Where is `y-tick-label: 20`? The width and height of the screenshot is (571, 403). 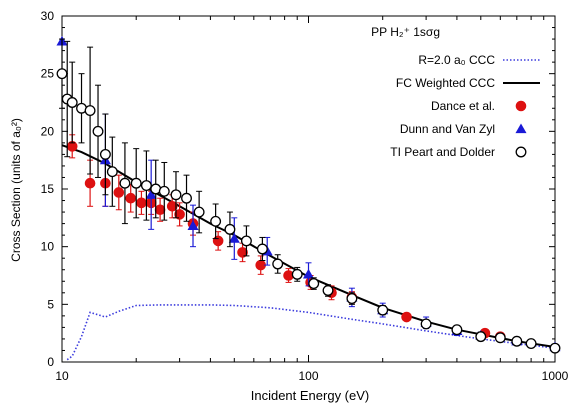 y-tick-label: 20 is located at coordinates (48, 131).